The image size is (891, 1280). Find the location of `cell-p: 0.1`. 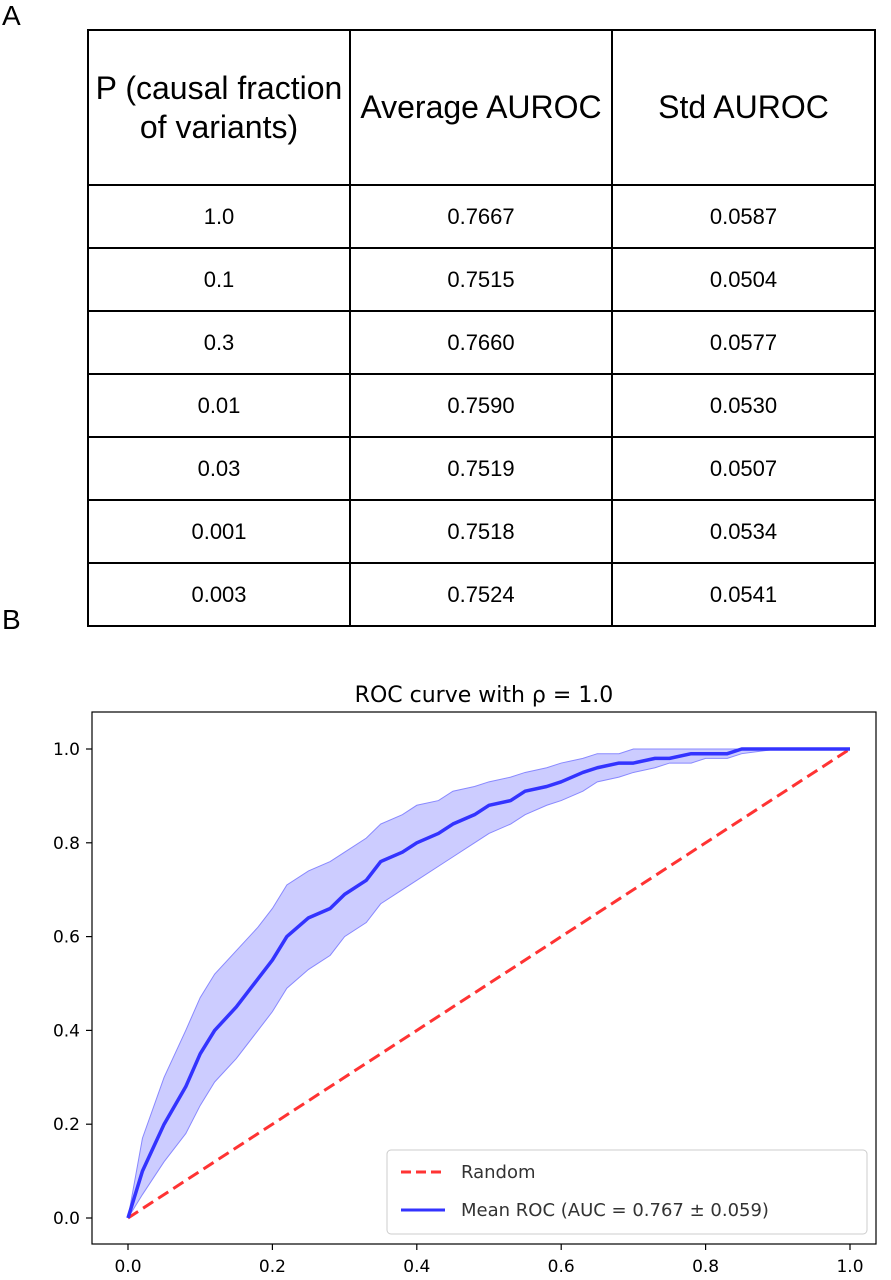

cell-p: 0.1 is located at coordinates (219, 279).